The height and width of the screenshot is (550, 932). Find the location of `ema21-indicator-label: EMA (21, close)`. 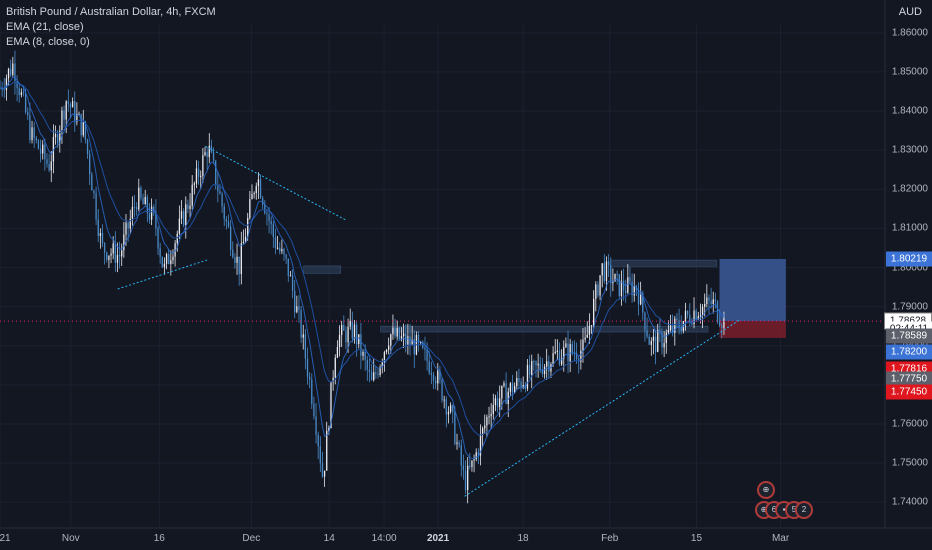

ema21-indicator-label: EMA (21, close) is located at coordinates (45, 27).